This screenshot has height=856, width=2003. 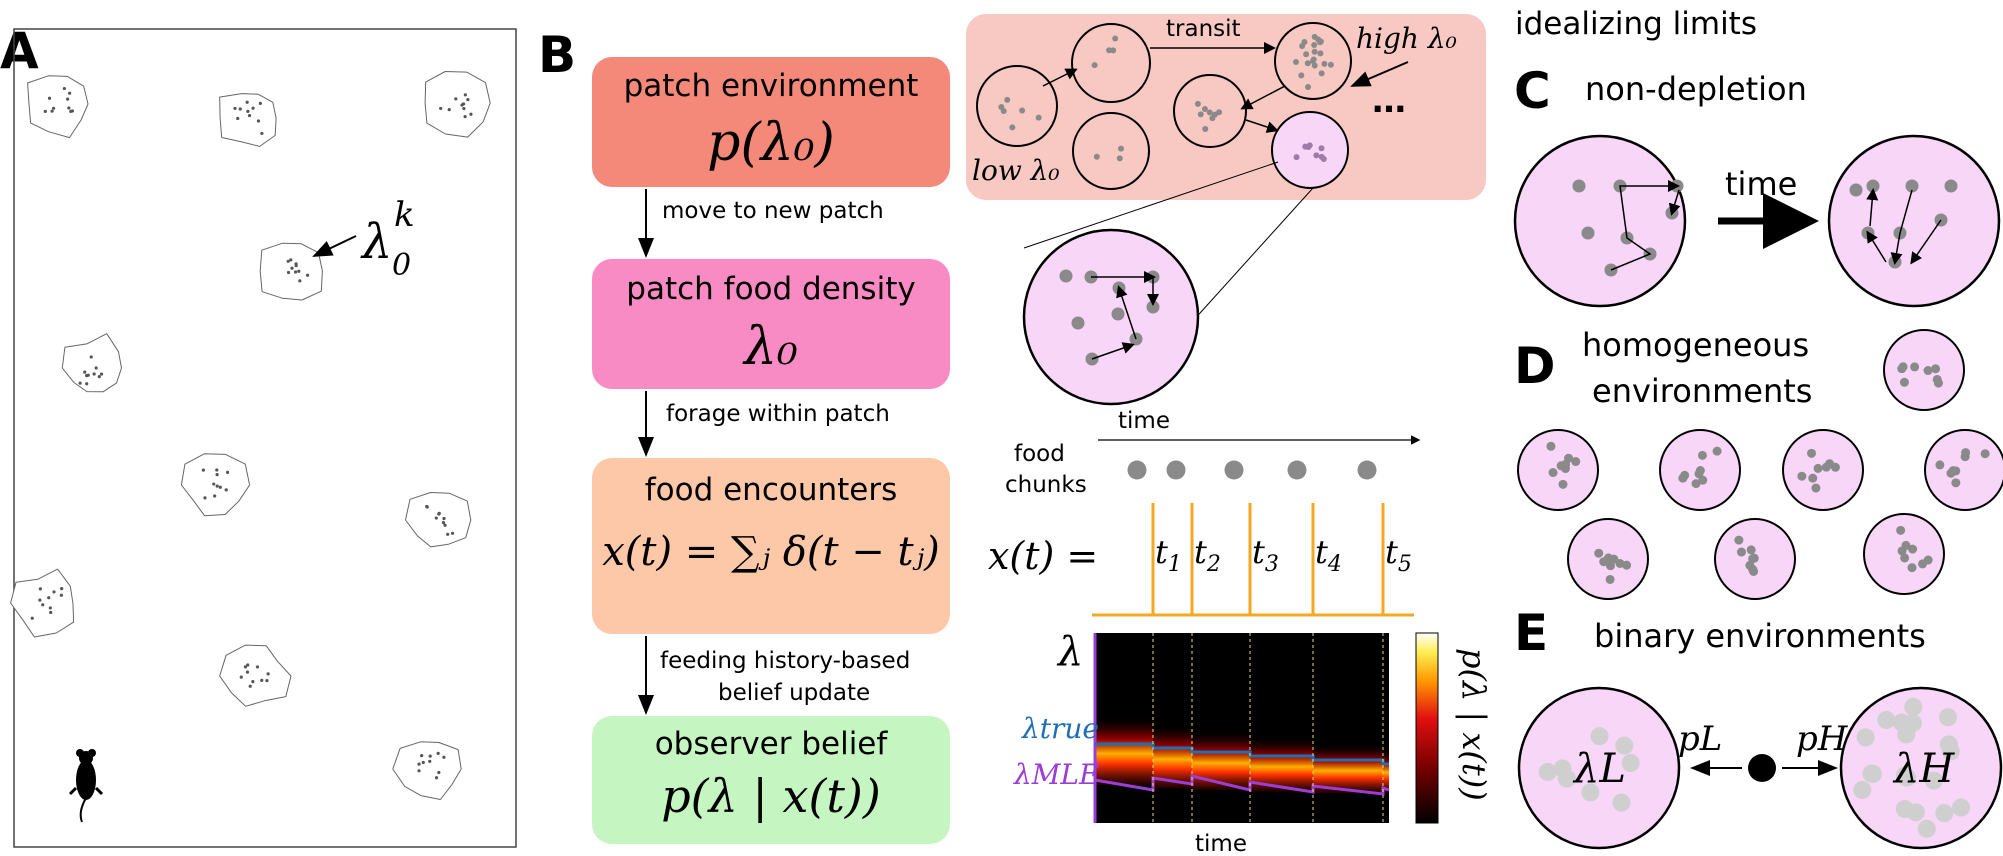 I want to click on spike-label: t2, so click(x=1207, y=555).